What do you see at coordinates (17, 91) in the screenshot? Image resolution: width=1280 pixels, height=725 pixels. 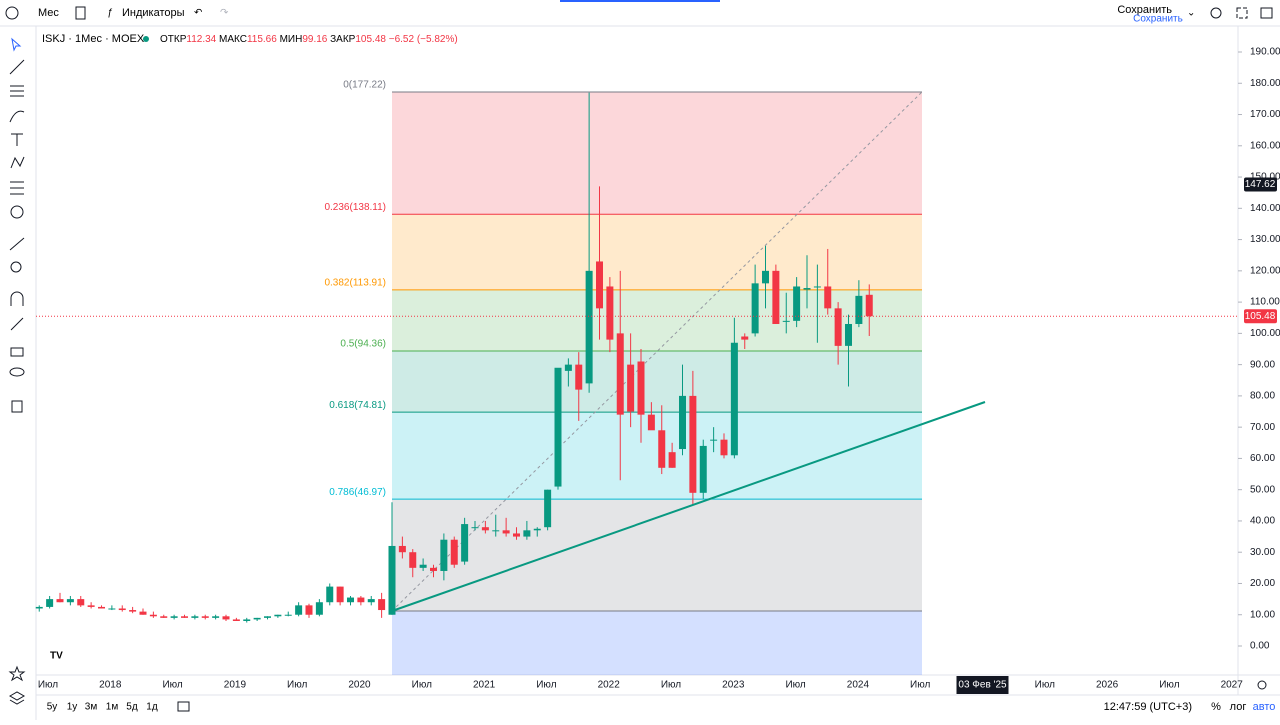 I see `fib-tool` at bounding box center [17, 91].